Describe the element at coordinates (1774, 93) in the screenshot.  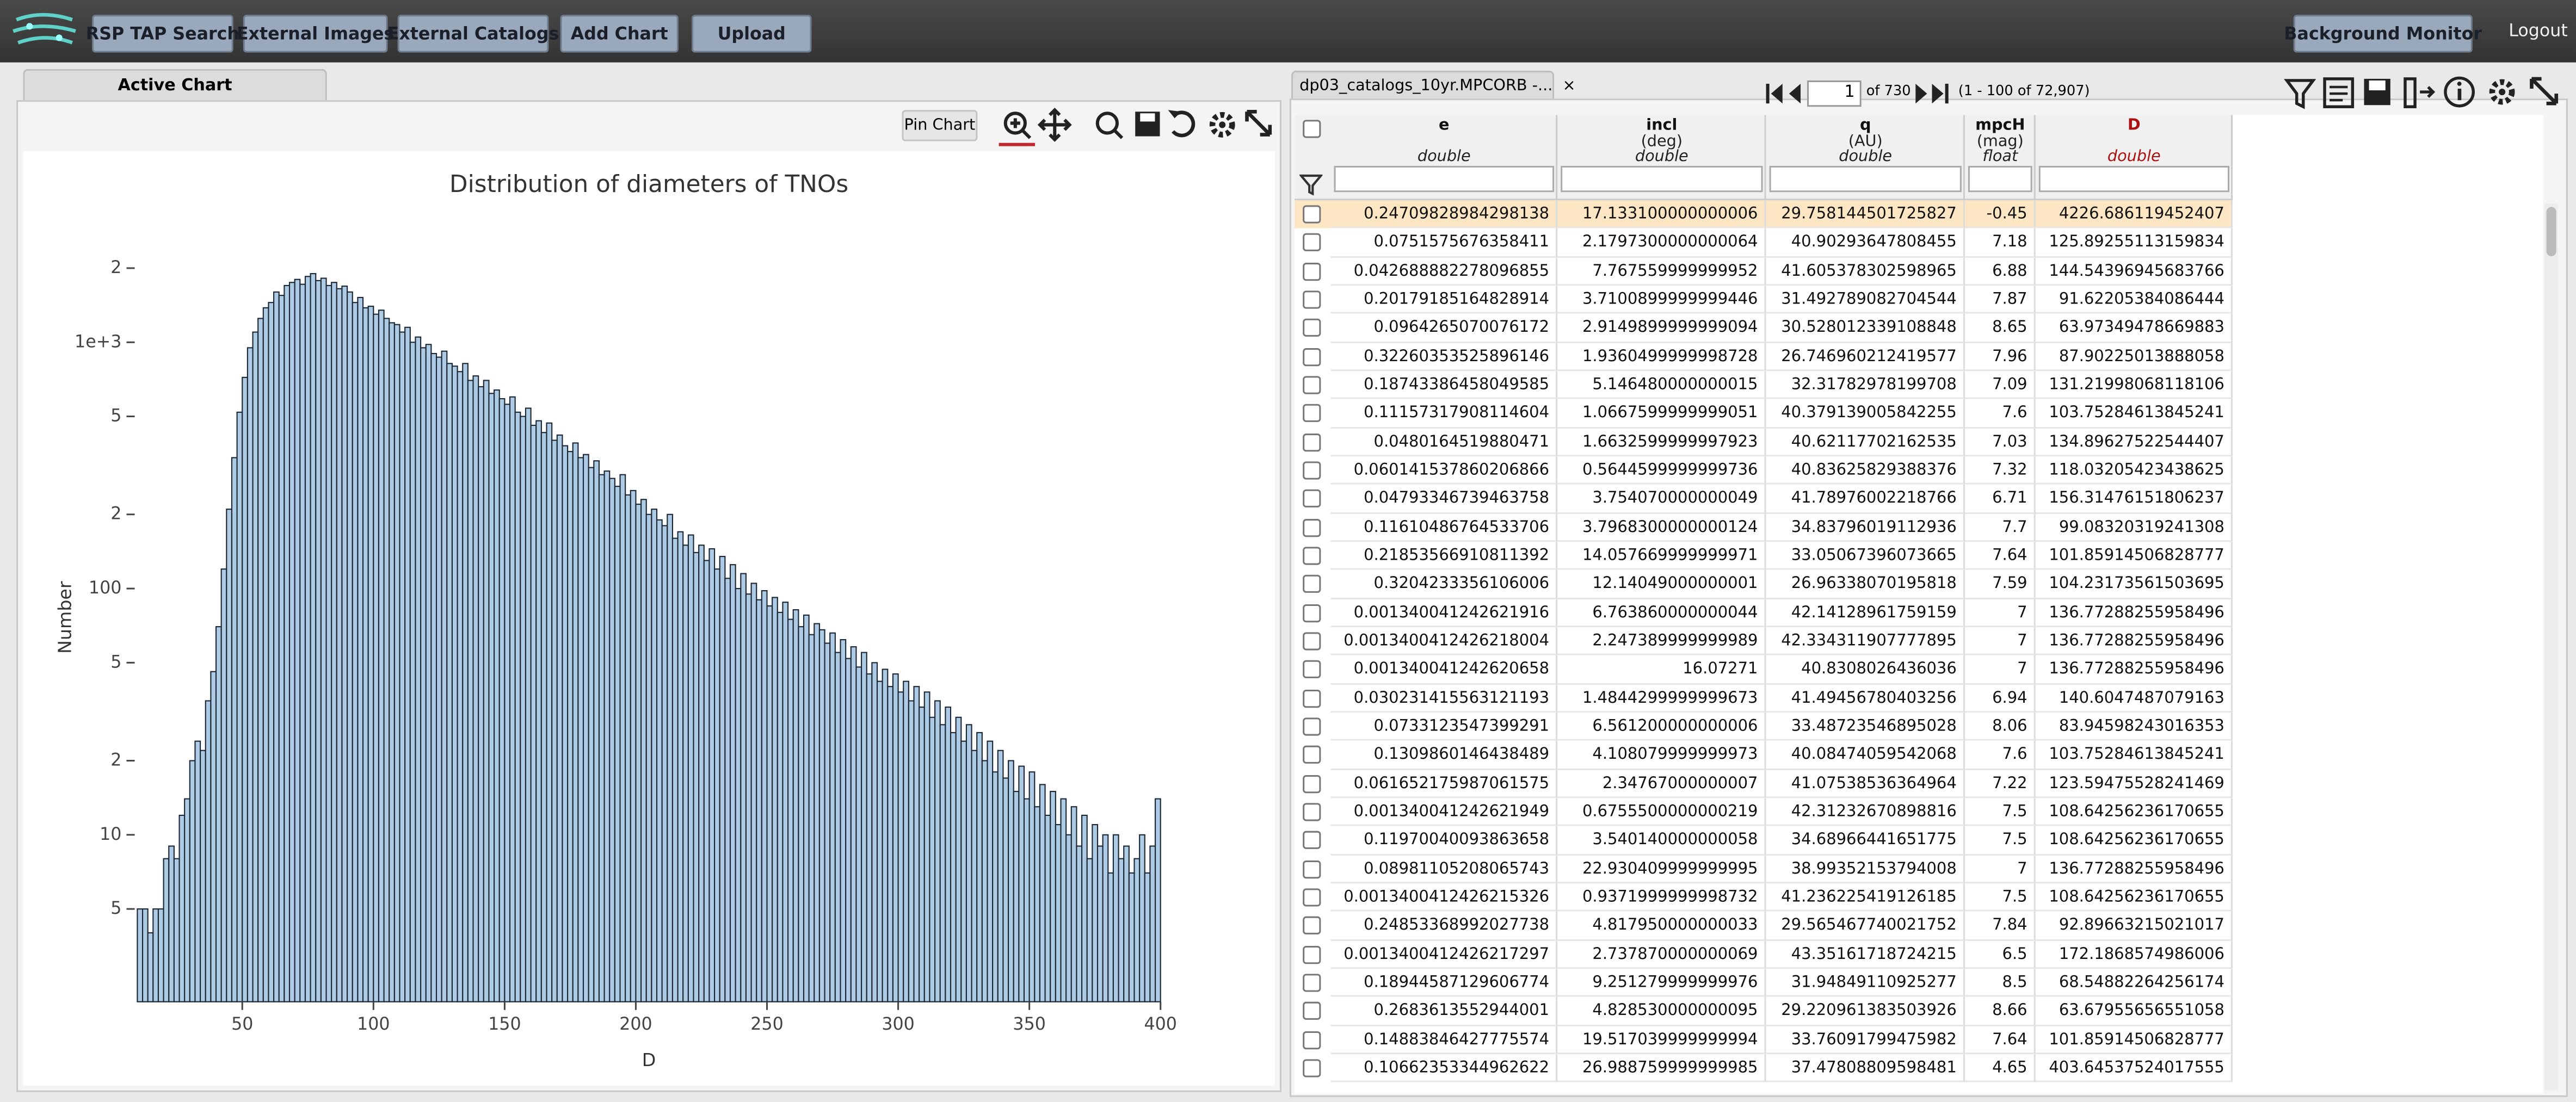
I see `first-page` at that location.